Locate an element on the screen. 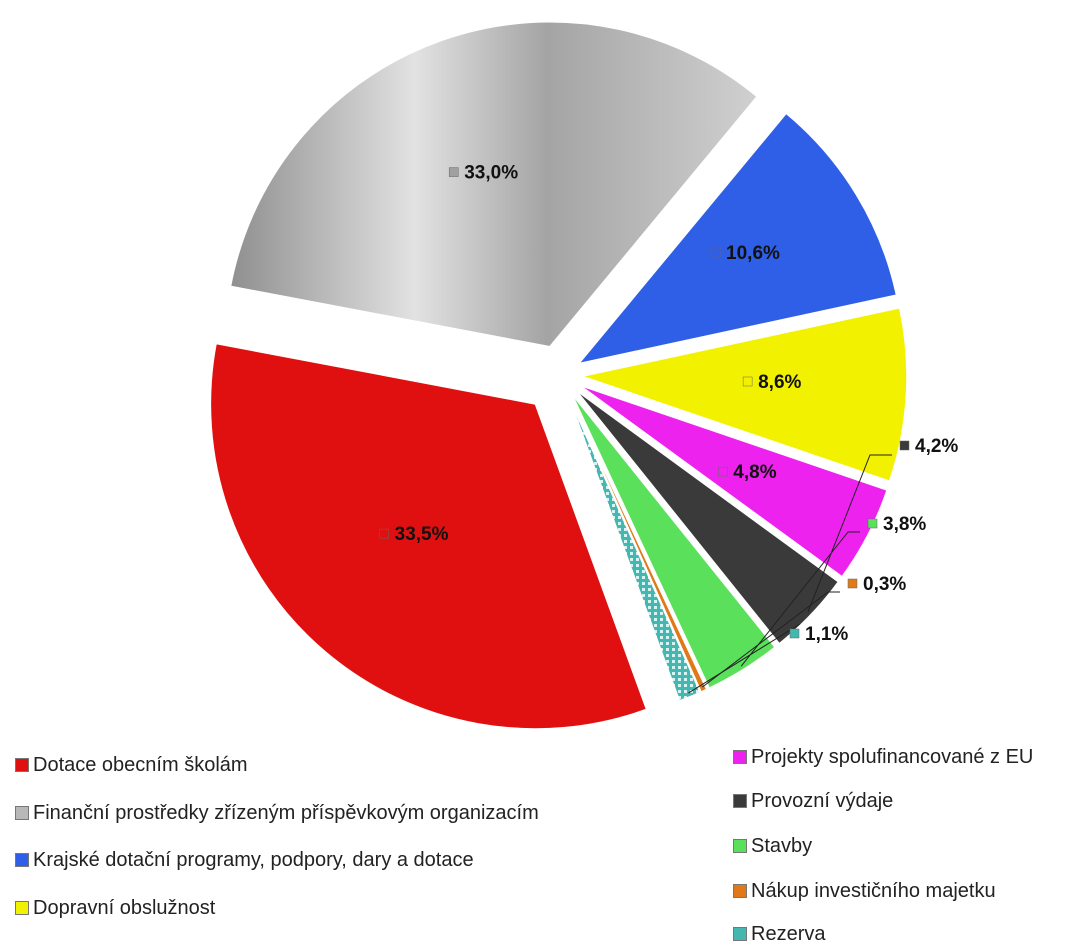 The width and height of the screenshot is (1077, 950). label-krajske-programy: 10,6% is located at coordinates (745, 253).